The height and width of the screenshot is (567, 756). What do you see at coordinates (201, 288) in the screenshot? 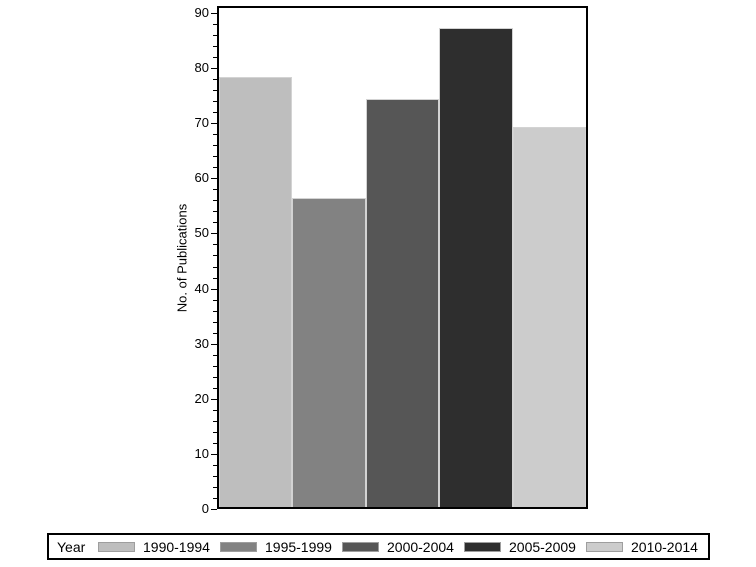
I see `y-axis-tick-label: 40` at bounding box center [201, 288].